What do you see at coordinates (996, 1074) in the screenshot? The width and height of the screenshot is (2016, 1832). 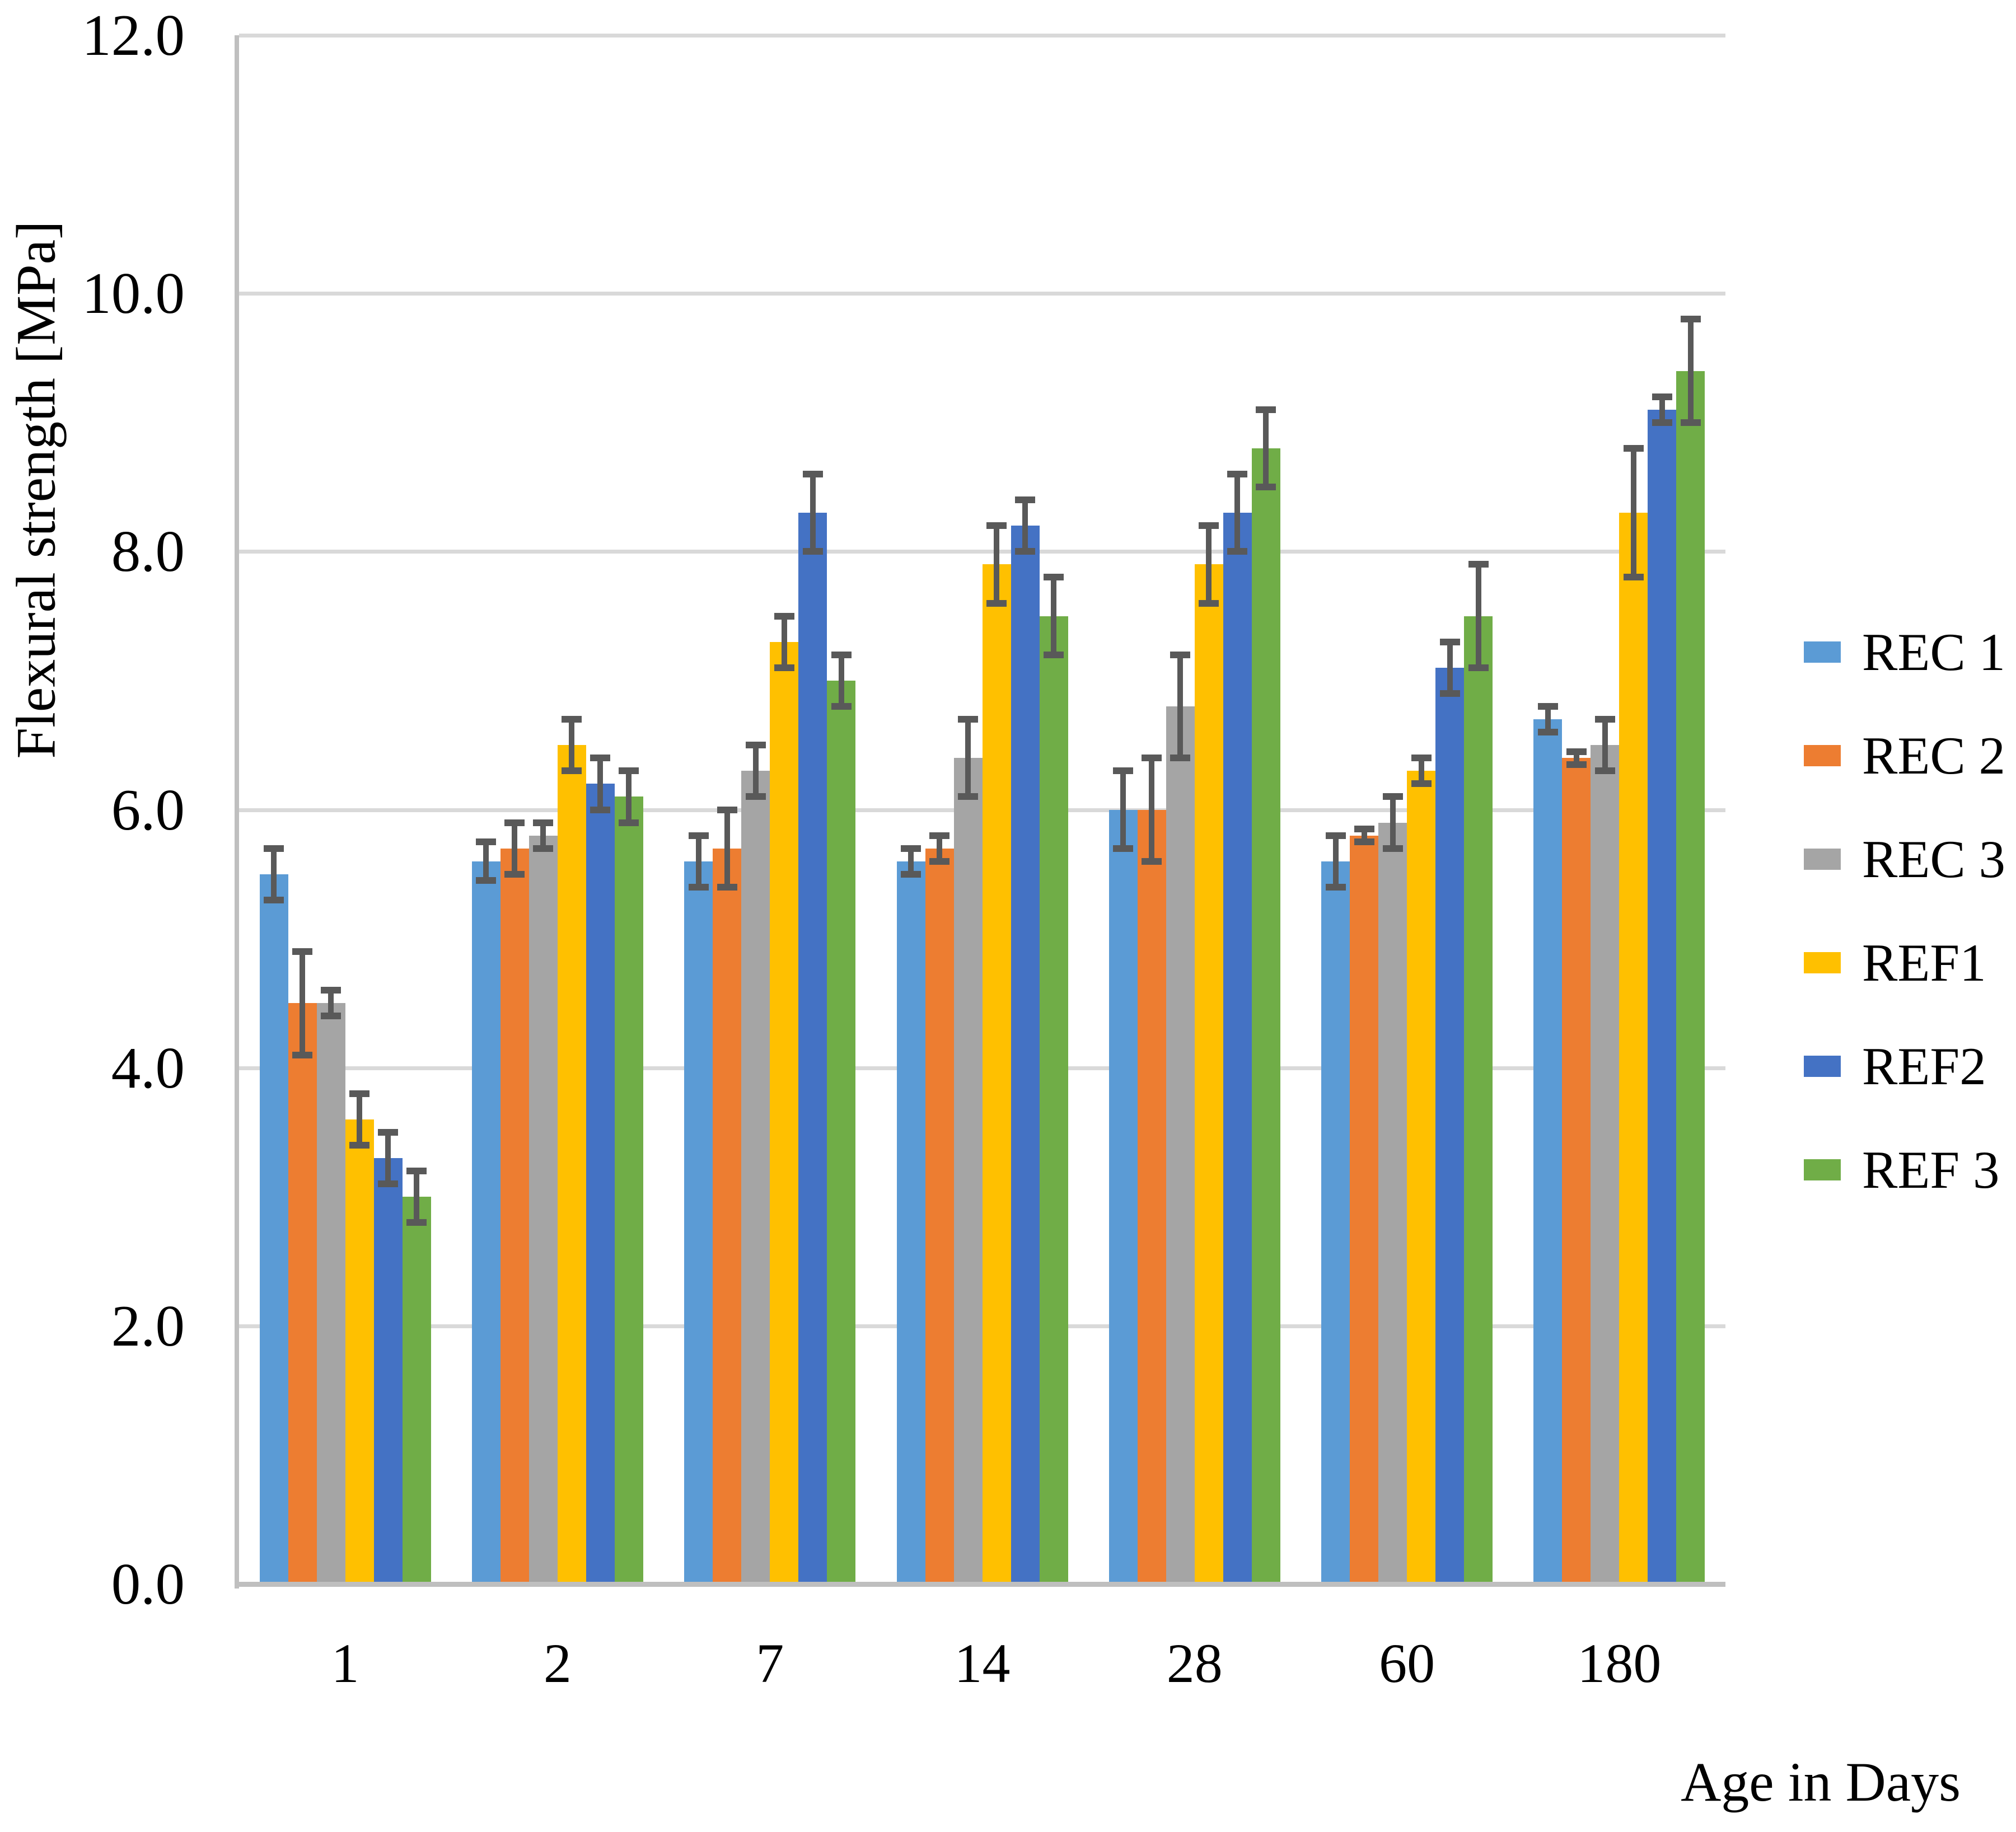 I see `bar-ref1-day14` at bounding box center [996, 1074].